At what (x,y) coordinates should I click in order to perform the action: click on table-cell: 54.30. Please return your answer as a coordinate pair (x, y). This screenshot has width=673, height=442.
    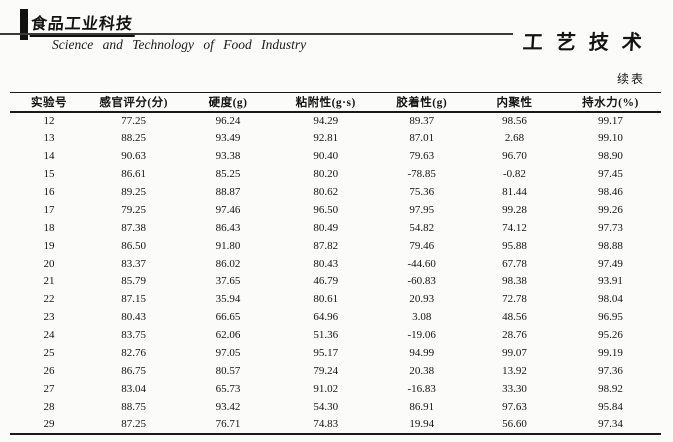
    Looking at the image, I should click on (326, 406).